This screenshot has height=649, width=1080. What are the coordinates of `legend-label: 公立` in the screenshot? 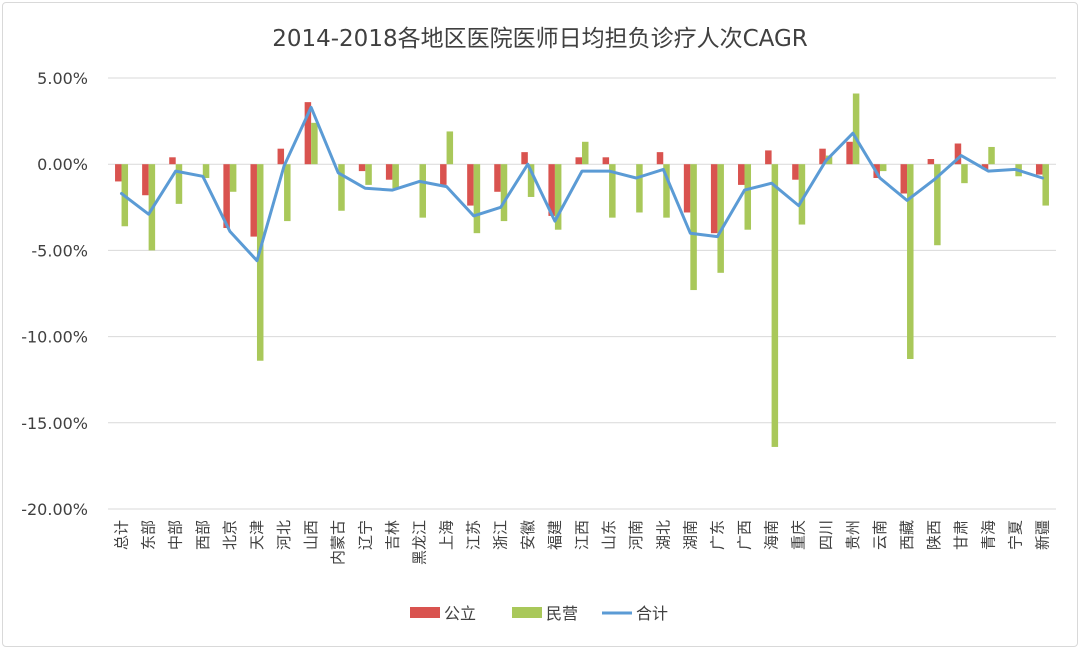 It's located at (460, 613).